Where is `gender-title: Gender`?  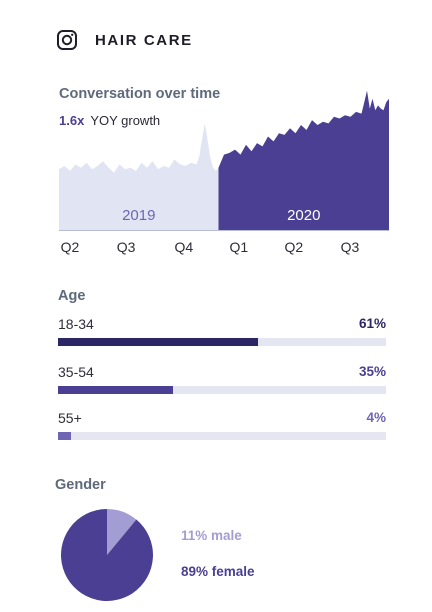
gender-title: Gender is located at coordinates (80, 485).